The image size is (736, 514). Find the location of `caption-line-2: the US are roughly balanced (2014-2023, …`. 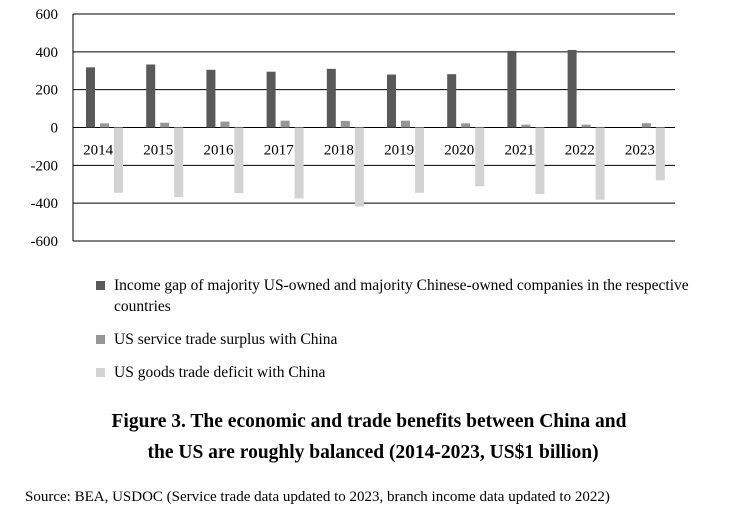

caption-line-2: the US are roughly balanced (2014-2023, … is located at coordinates (373, 452).